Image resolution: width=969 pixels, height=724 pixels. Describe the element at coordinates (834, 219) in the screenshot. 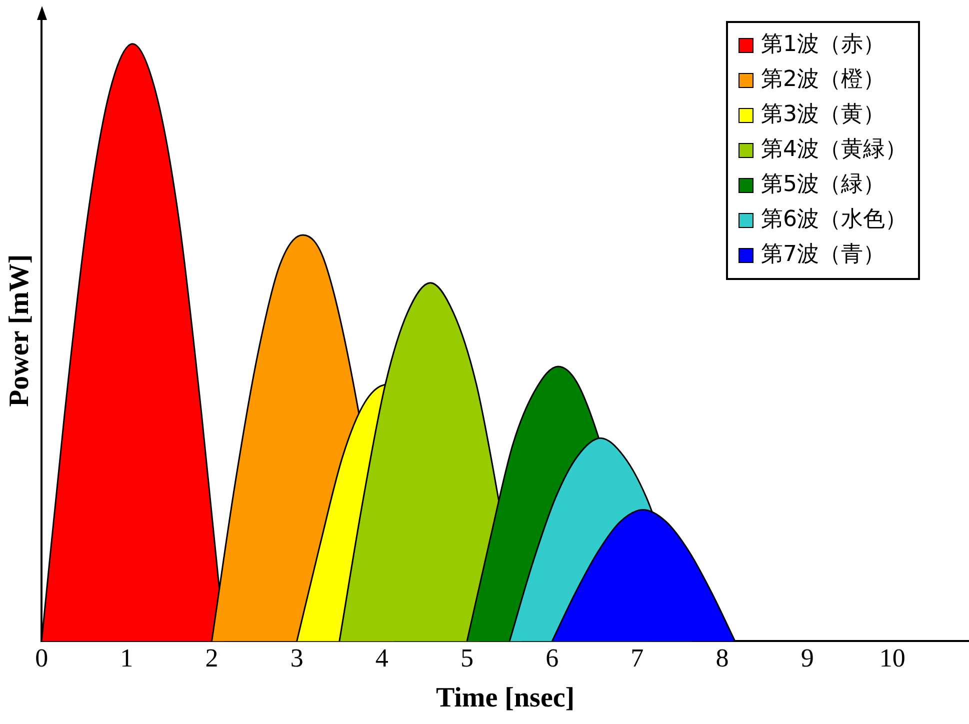

I see `legend-label: 第6波（水色）` at that location.